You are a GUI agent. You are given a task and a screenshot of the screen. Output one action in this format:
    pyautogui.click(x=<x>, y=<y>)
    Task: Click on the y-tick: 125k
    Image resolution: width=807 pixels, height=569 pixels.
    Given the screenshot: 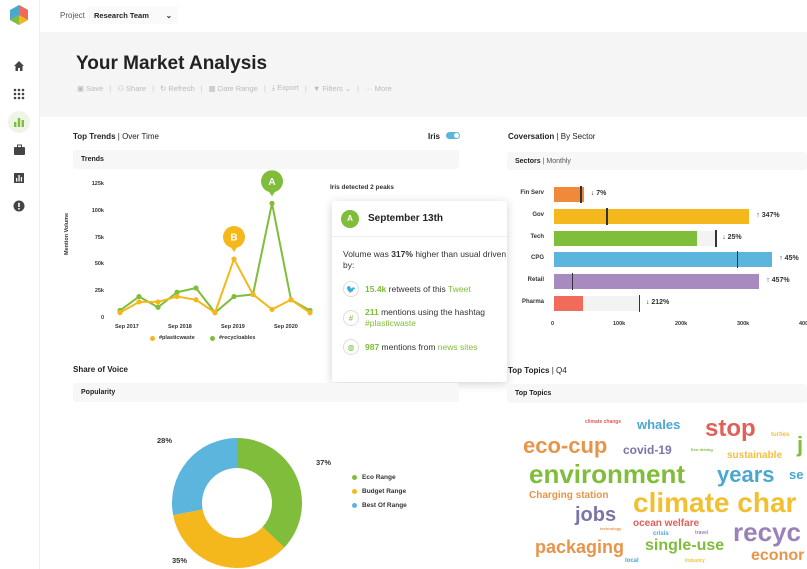 What is the action you would take?
    pyautogui.click(x=97, y=184)
    